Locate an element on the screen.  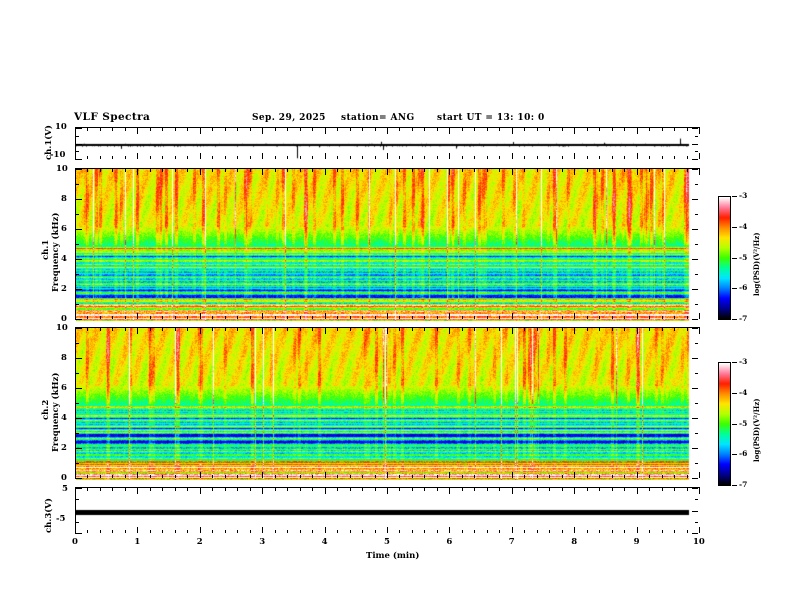
ytick-p3-0: 0 is located at coordinates (64, 478).